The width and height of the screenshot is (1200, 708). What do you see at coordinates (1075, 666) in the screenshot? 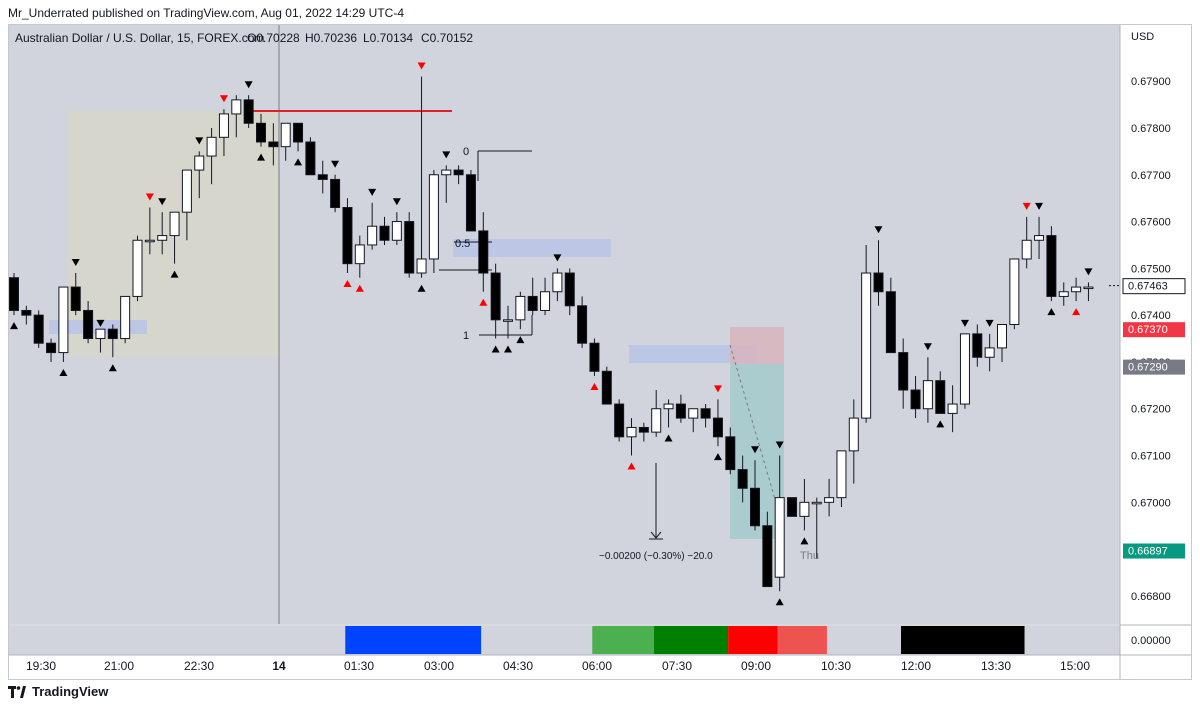
I see `time-tick-label: 15:00` at bounding box center [1075, 666].